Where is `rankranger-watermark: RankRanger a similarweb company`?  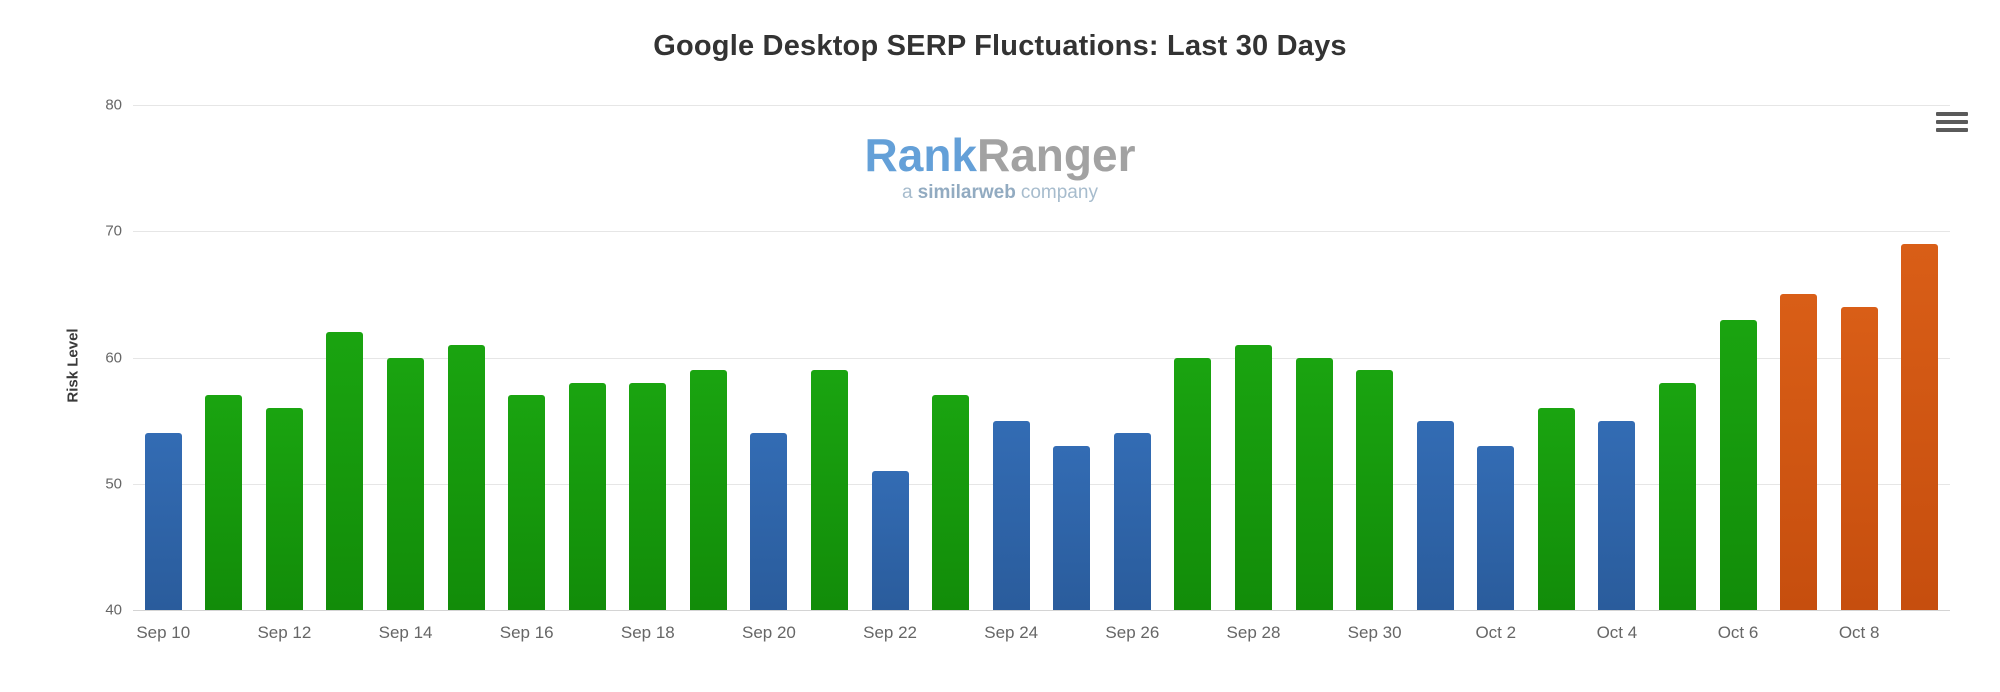
rankranger-watermark: RankRanger a similarweb company is located at coordinates (1000, 168).